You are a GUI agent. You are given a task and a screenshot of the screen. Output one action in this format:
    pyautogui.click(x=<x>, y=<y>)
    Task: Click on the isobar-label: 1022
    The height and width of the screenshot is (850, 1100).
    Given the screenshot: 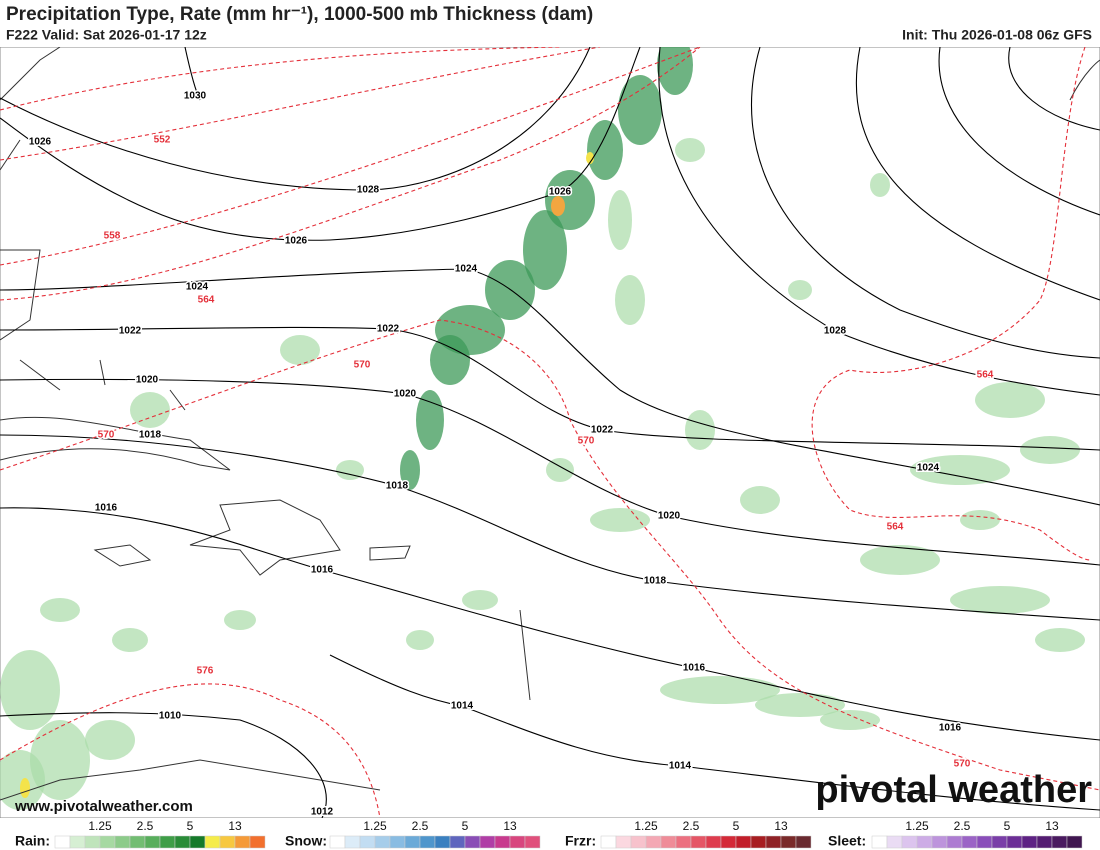 What is the action you would take?
    pyautogui.click(x=602, y=430)
    